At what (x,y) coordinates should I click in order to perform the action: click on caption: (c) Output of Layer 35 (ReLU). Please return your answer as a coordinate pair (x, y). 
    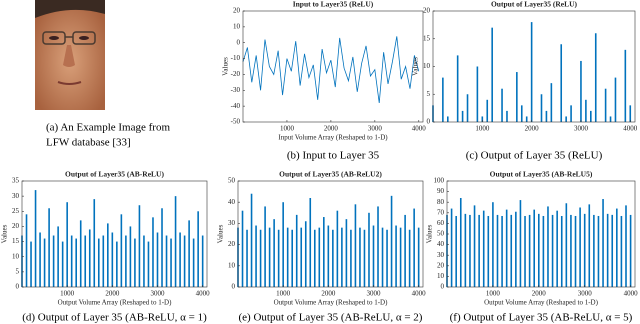
    Looking at the image, I should click on (534, 156).